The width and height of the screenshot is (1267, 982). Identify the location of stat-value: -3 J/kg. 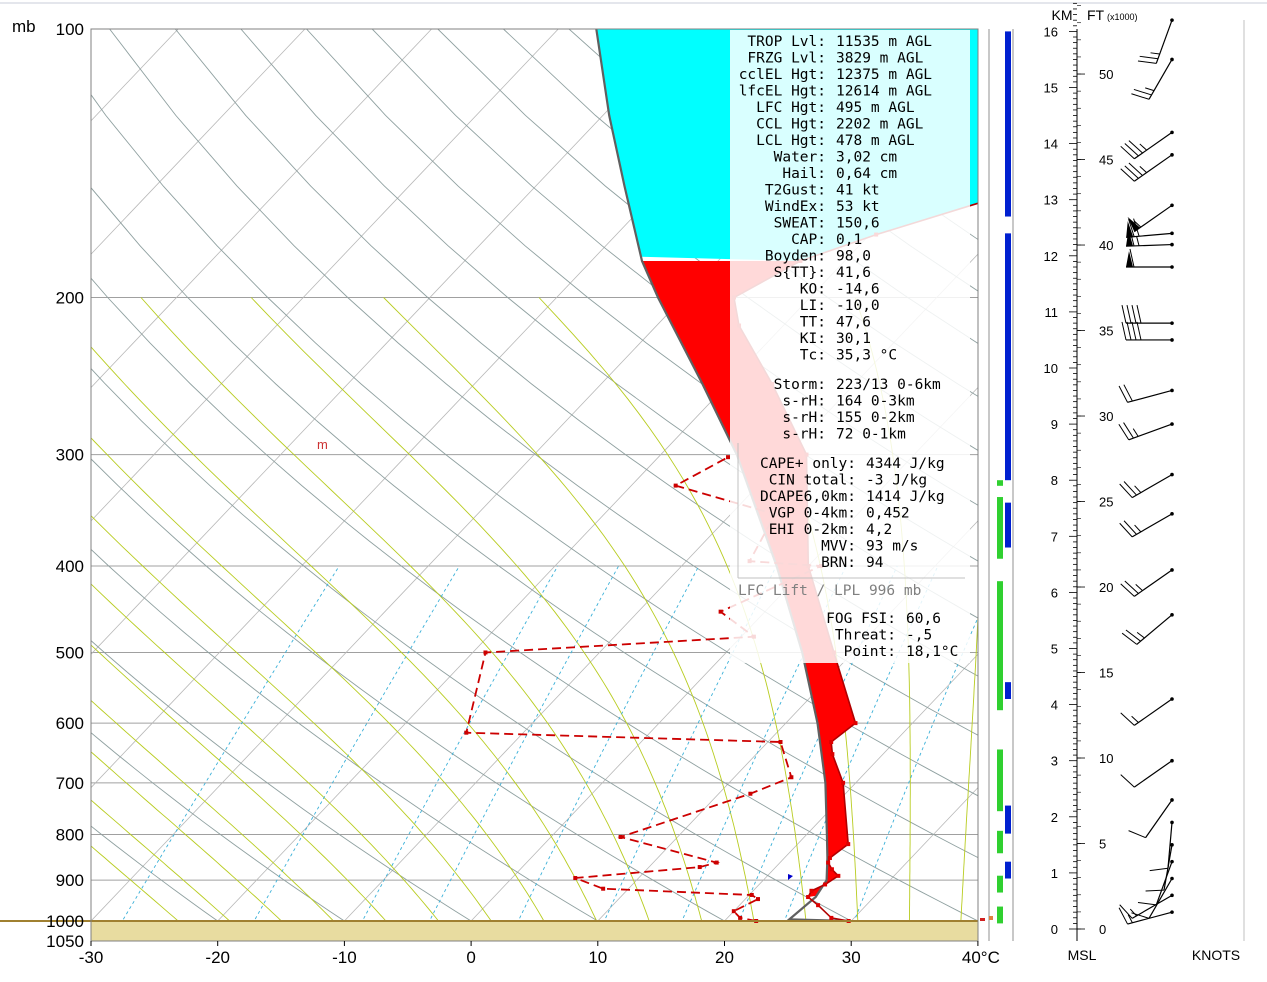
(896, 481).